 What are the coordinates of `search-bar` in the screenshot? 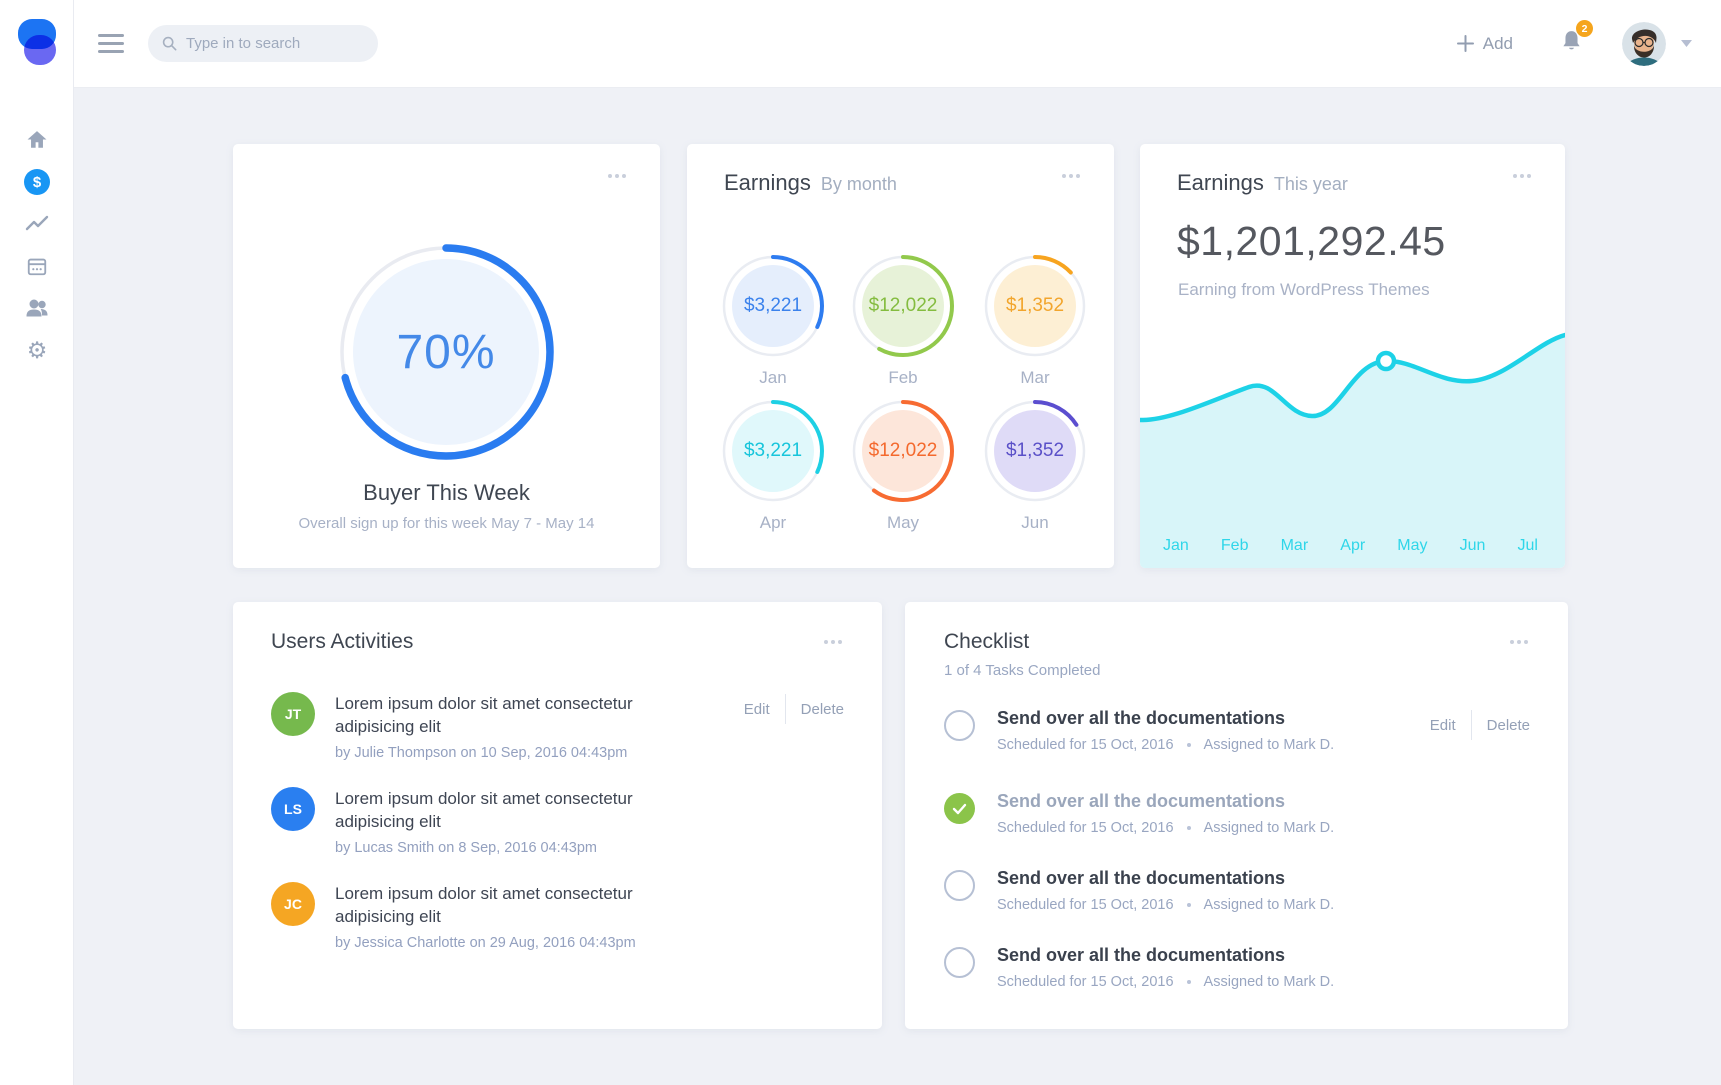 It's located at (263, 43).